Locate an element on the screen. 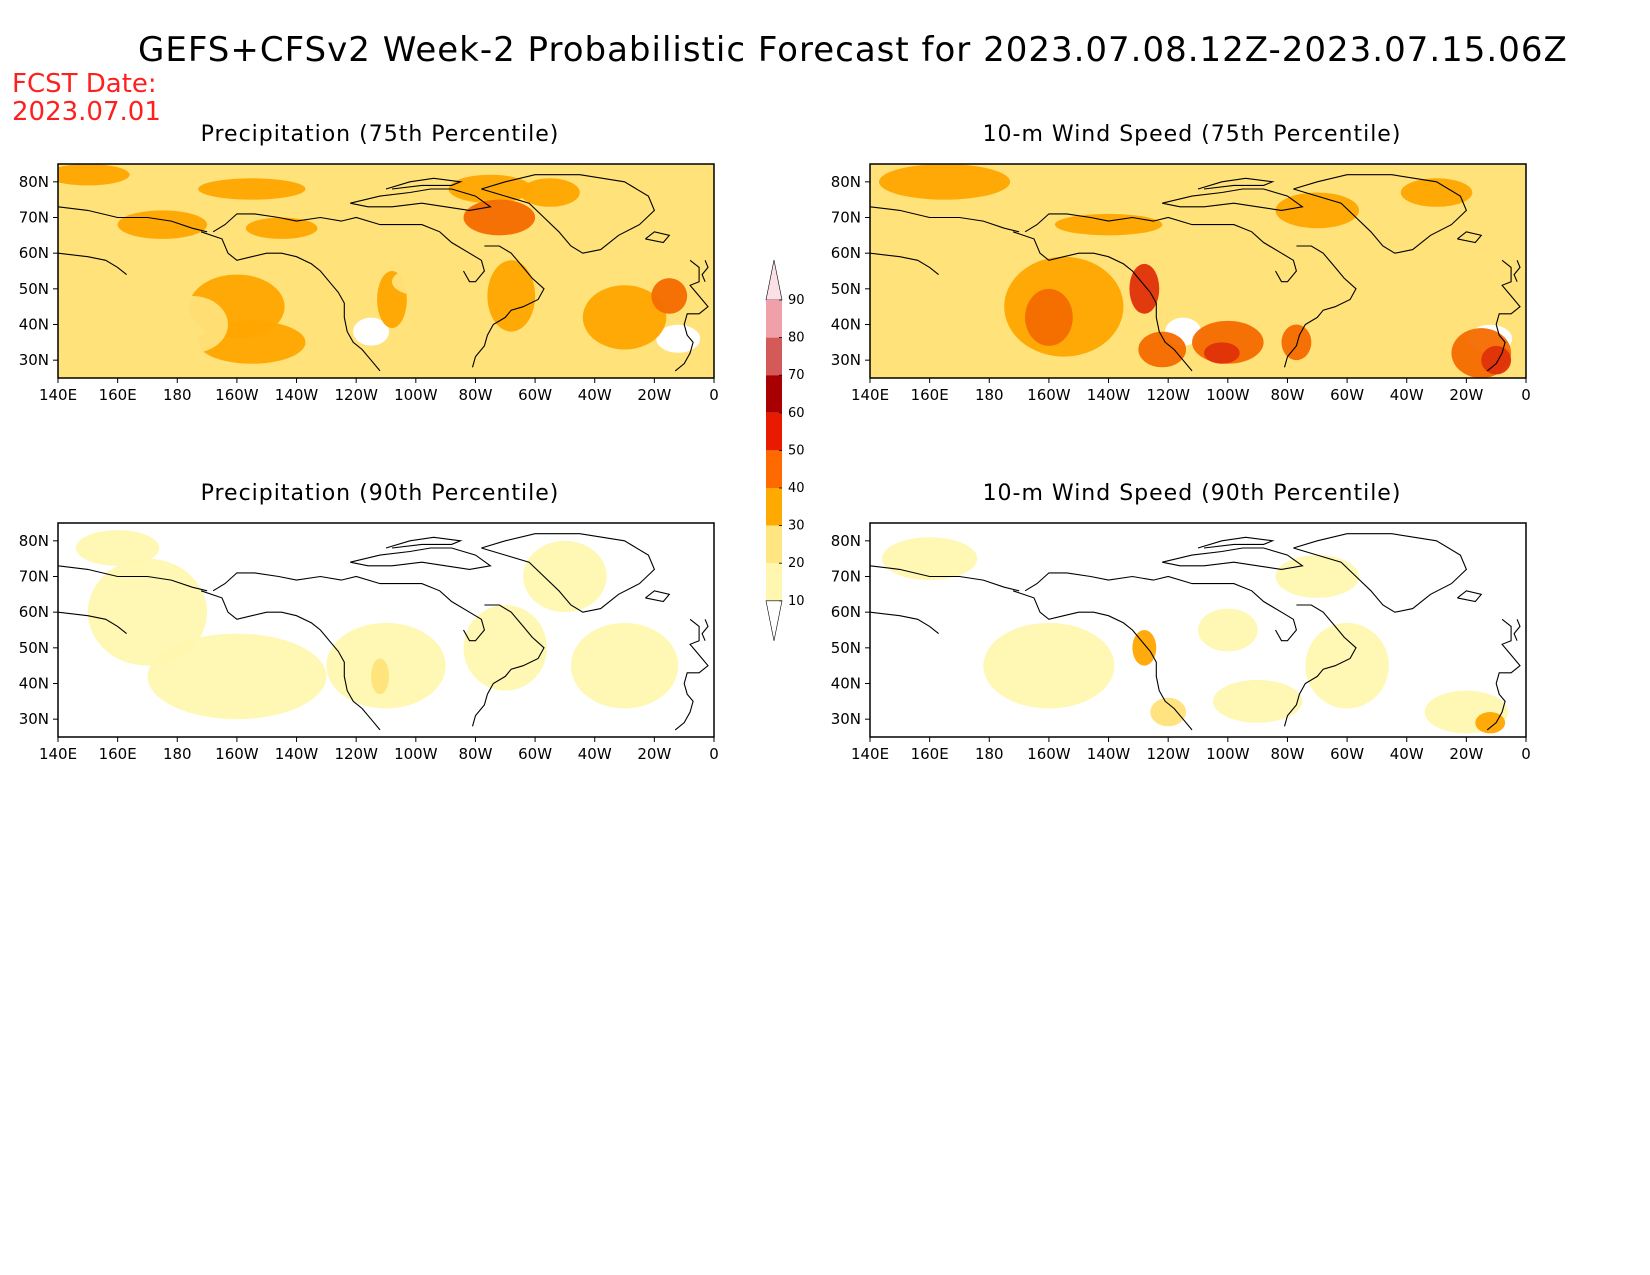 This screenshot has width=1650, height=1275. shading-layer is located at coordinates (1198, 271).